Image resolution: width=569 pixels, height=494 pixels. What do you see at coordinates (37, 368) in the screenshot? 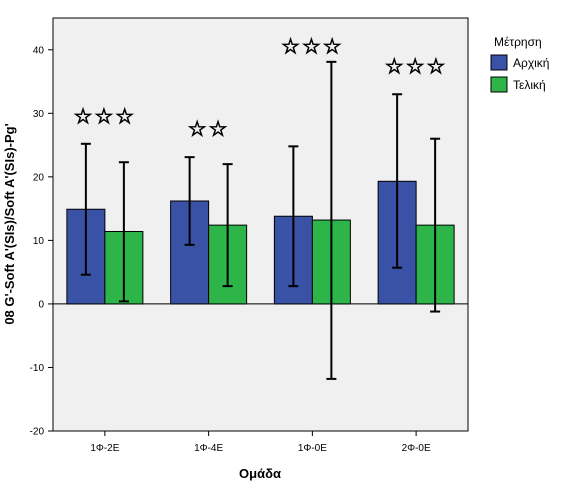
I see `y-tick-label: -10` at bounding box center [37, 368].